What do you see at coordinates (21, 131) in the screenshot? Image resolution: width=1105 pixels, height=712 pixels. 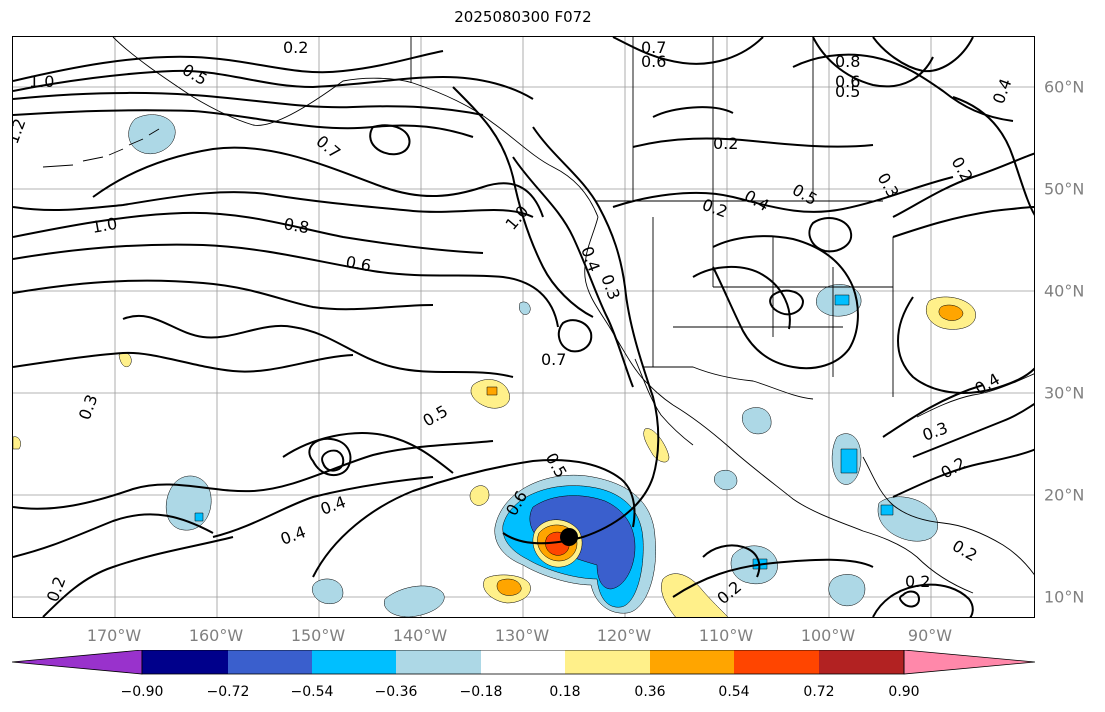 I see `contour-label: 1.2` at bounding box center [21, 131].